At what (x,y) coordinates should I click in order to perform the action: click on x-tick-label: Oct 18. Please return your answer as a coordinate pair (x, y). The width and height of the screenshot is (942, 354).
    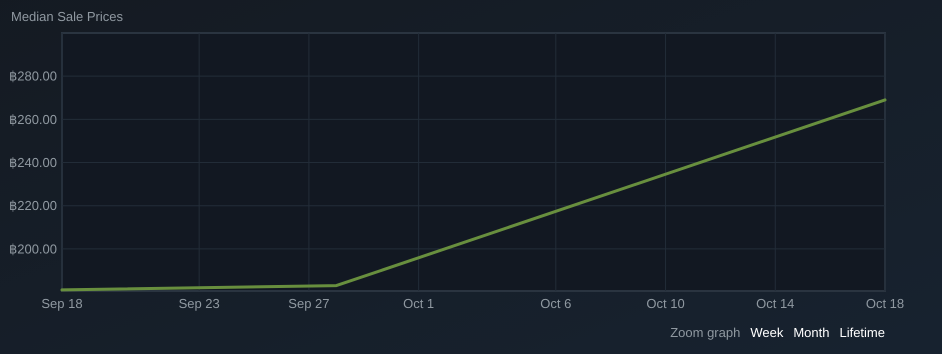
    Looking at the image, I should click on (885, 303).